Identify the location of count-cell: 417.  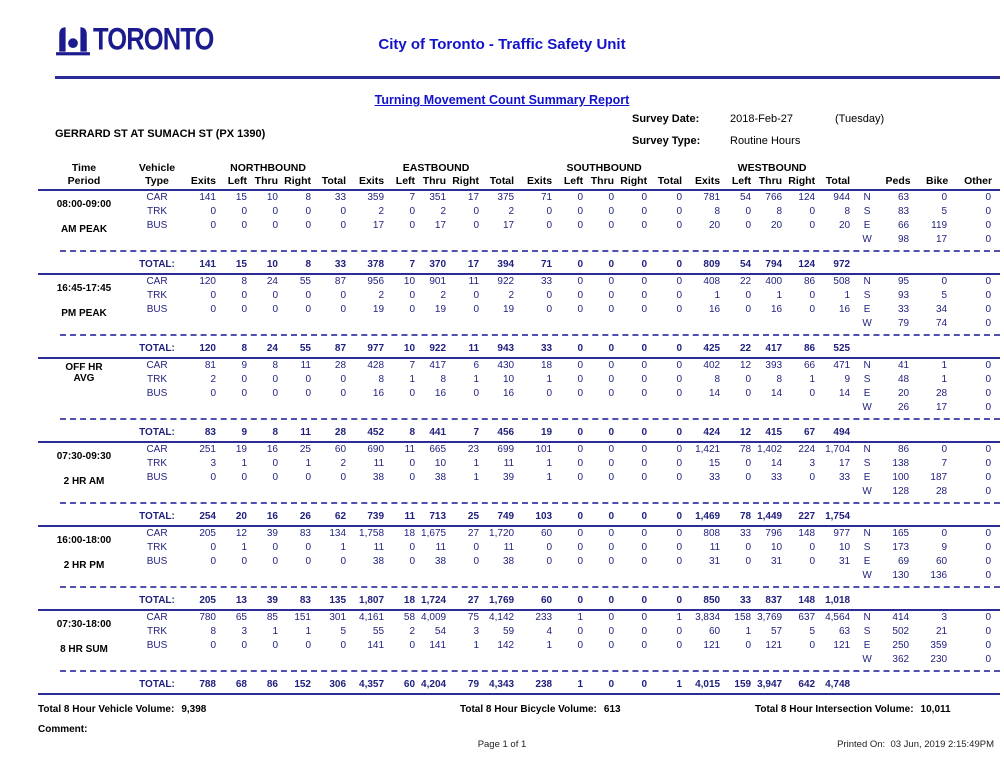
(438, 365).